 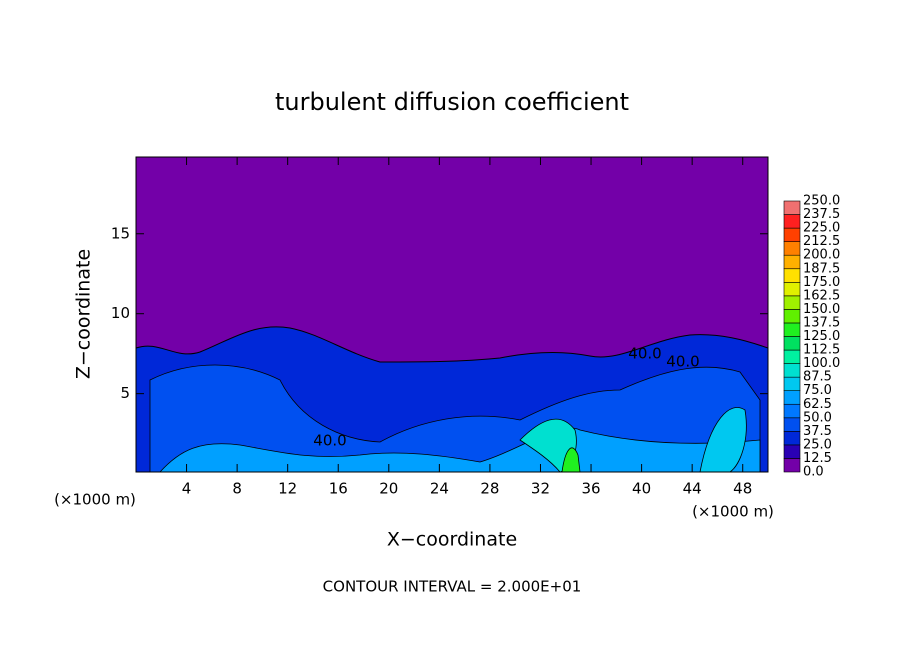 What do you see at coordinates (452, 102) in the screenshot?
I see `chart-title: turbulent diffusion coefficient` at bounding box center [452, 102].